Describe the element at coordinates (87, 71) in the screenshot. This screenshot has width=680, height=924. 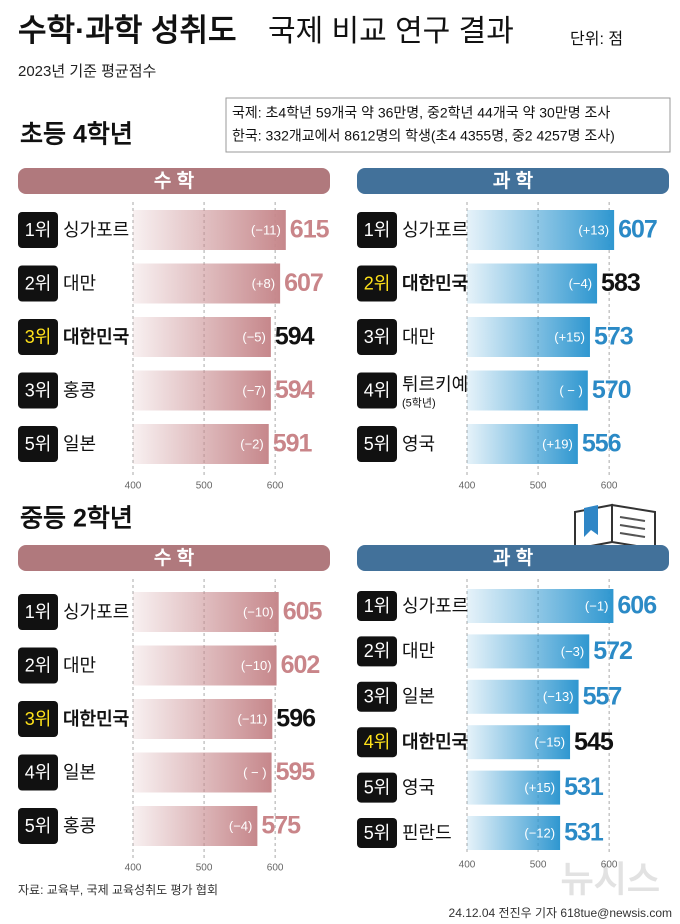
I see `subtitle: 2023년 기준 평균점수` at that location.